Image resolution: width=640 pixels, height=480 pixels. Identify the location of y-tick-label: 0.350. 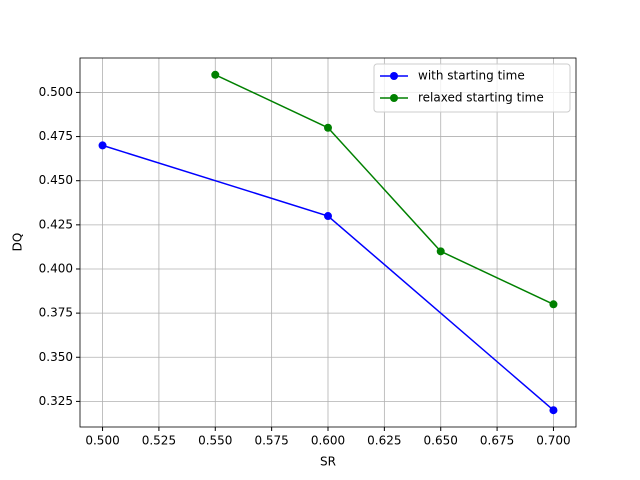
(56, 357).